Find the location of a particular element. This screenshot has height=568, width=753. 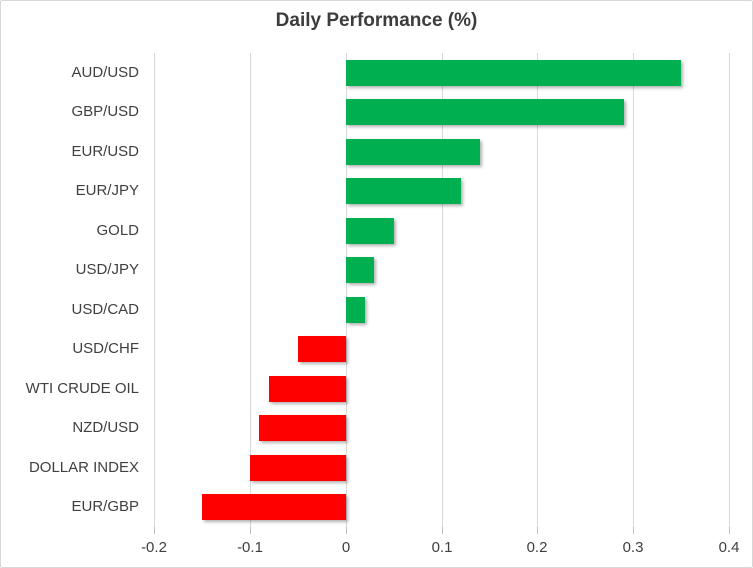

category-label: GBP/USD is located at coordinates (105, 112).